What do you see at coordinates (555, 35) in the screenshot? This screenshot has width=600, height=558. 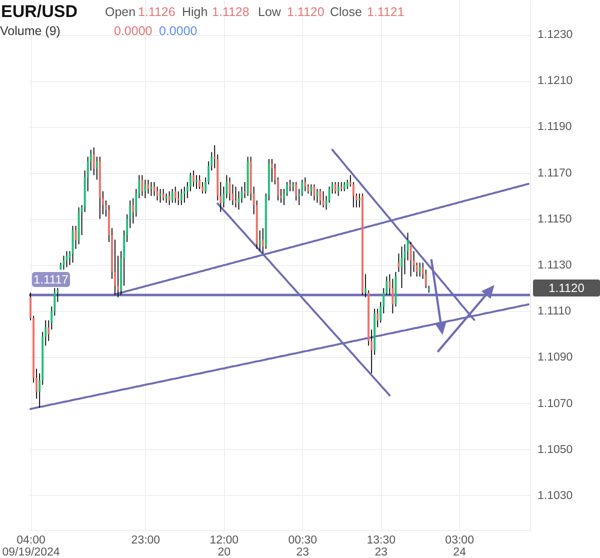 I see `y-tick-label: 1.1230` at bounding box center [555, 35].